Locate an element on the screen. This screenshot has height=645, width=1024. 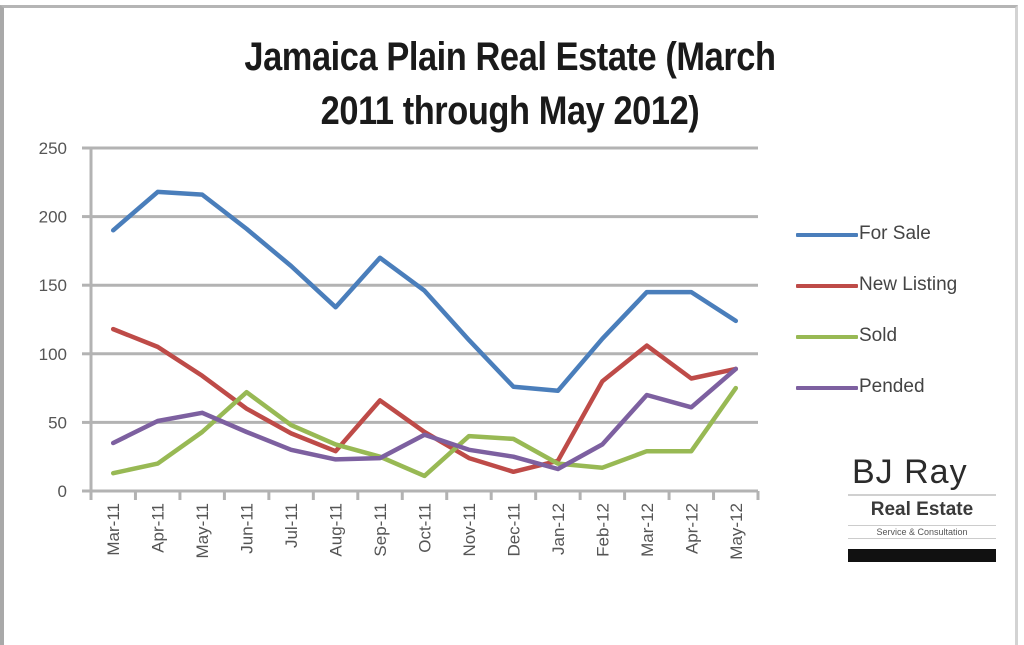
series-line-pended is located at coordinates (424, 419).